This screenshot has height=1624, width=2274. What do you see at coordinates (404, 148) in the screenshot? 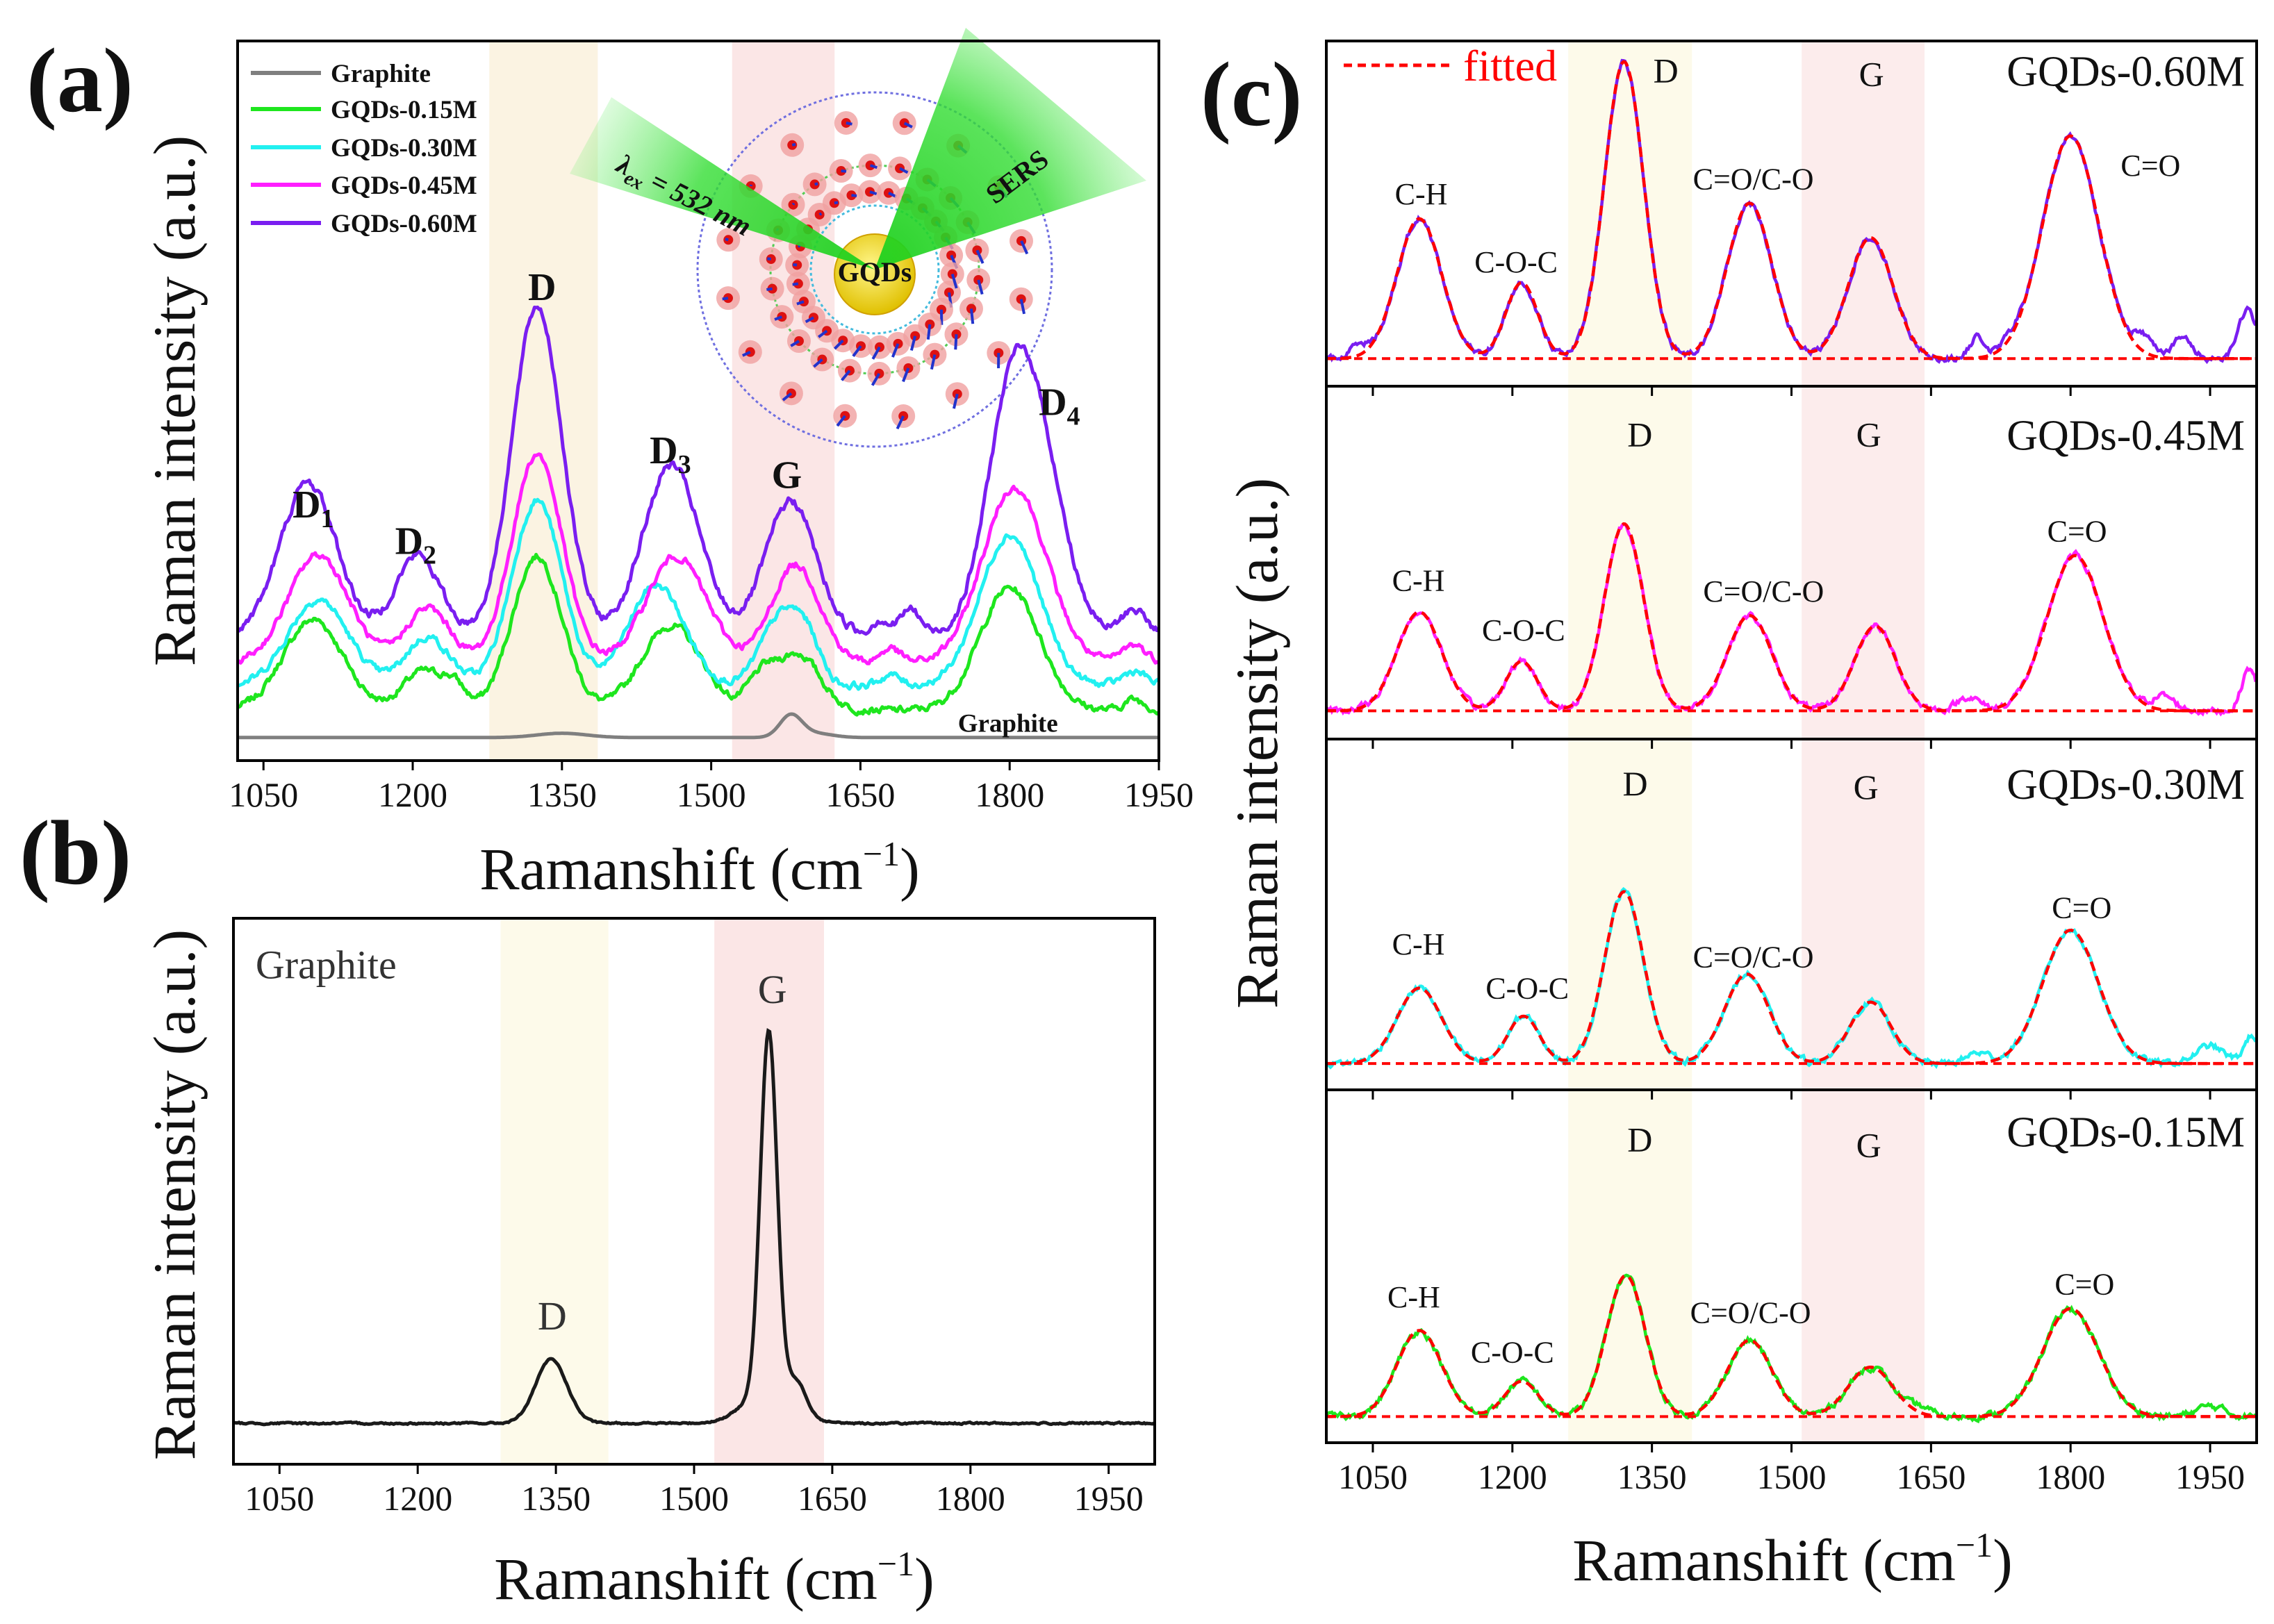
I see `legend-label: GQDs-0.30M` at bounding box center [404, 148].